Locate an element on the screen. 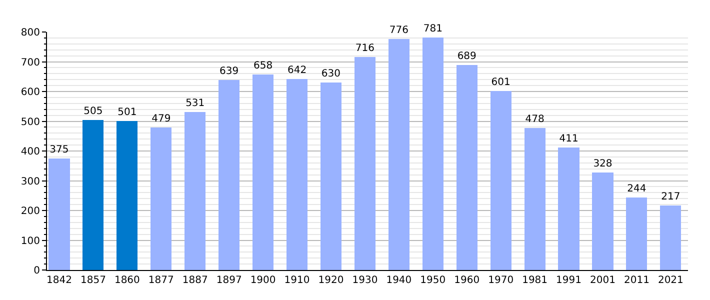 The image size is (710, 300). x-tick-label: 1857 is located at coordinates (93, 280).